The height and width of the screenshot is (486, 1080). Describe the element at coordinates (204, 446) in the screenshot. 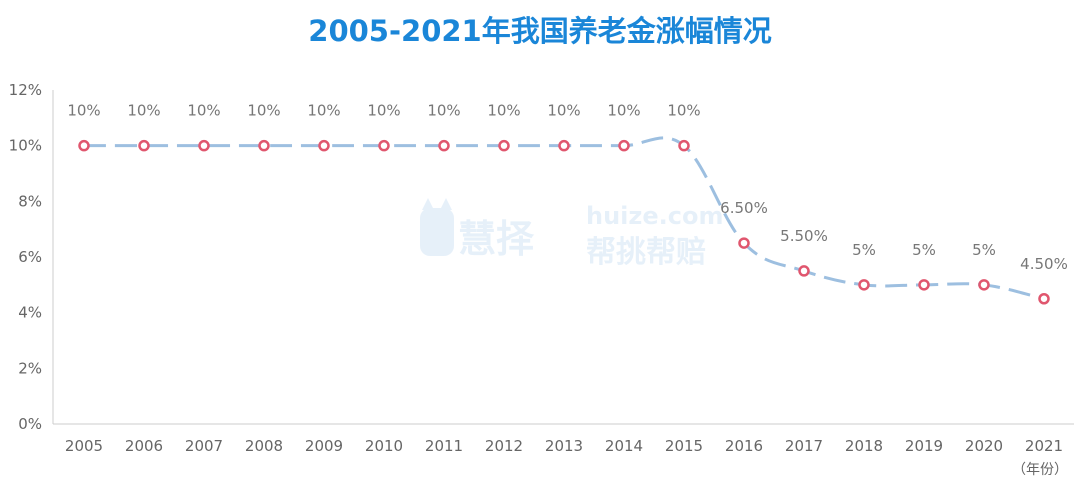

I see `x-tick-label: 2007` at that location.